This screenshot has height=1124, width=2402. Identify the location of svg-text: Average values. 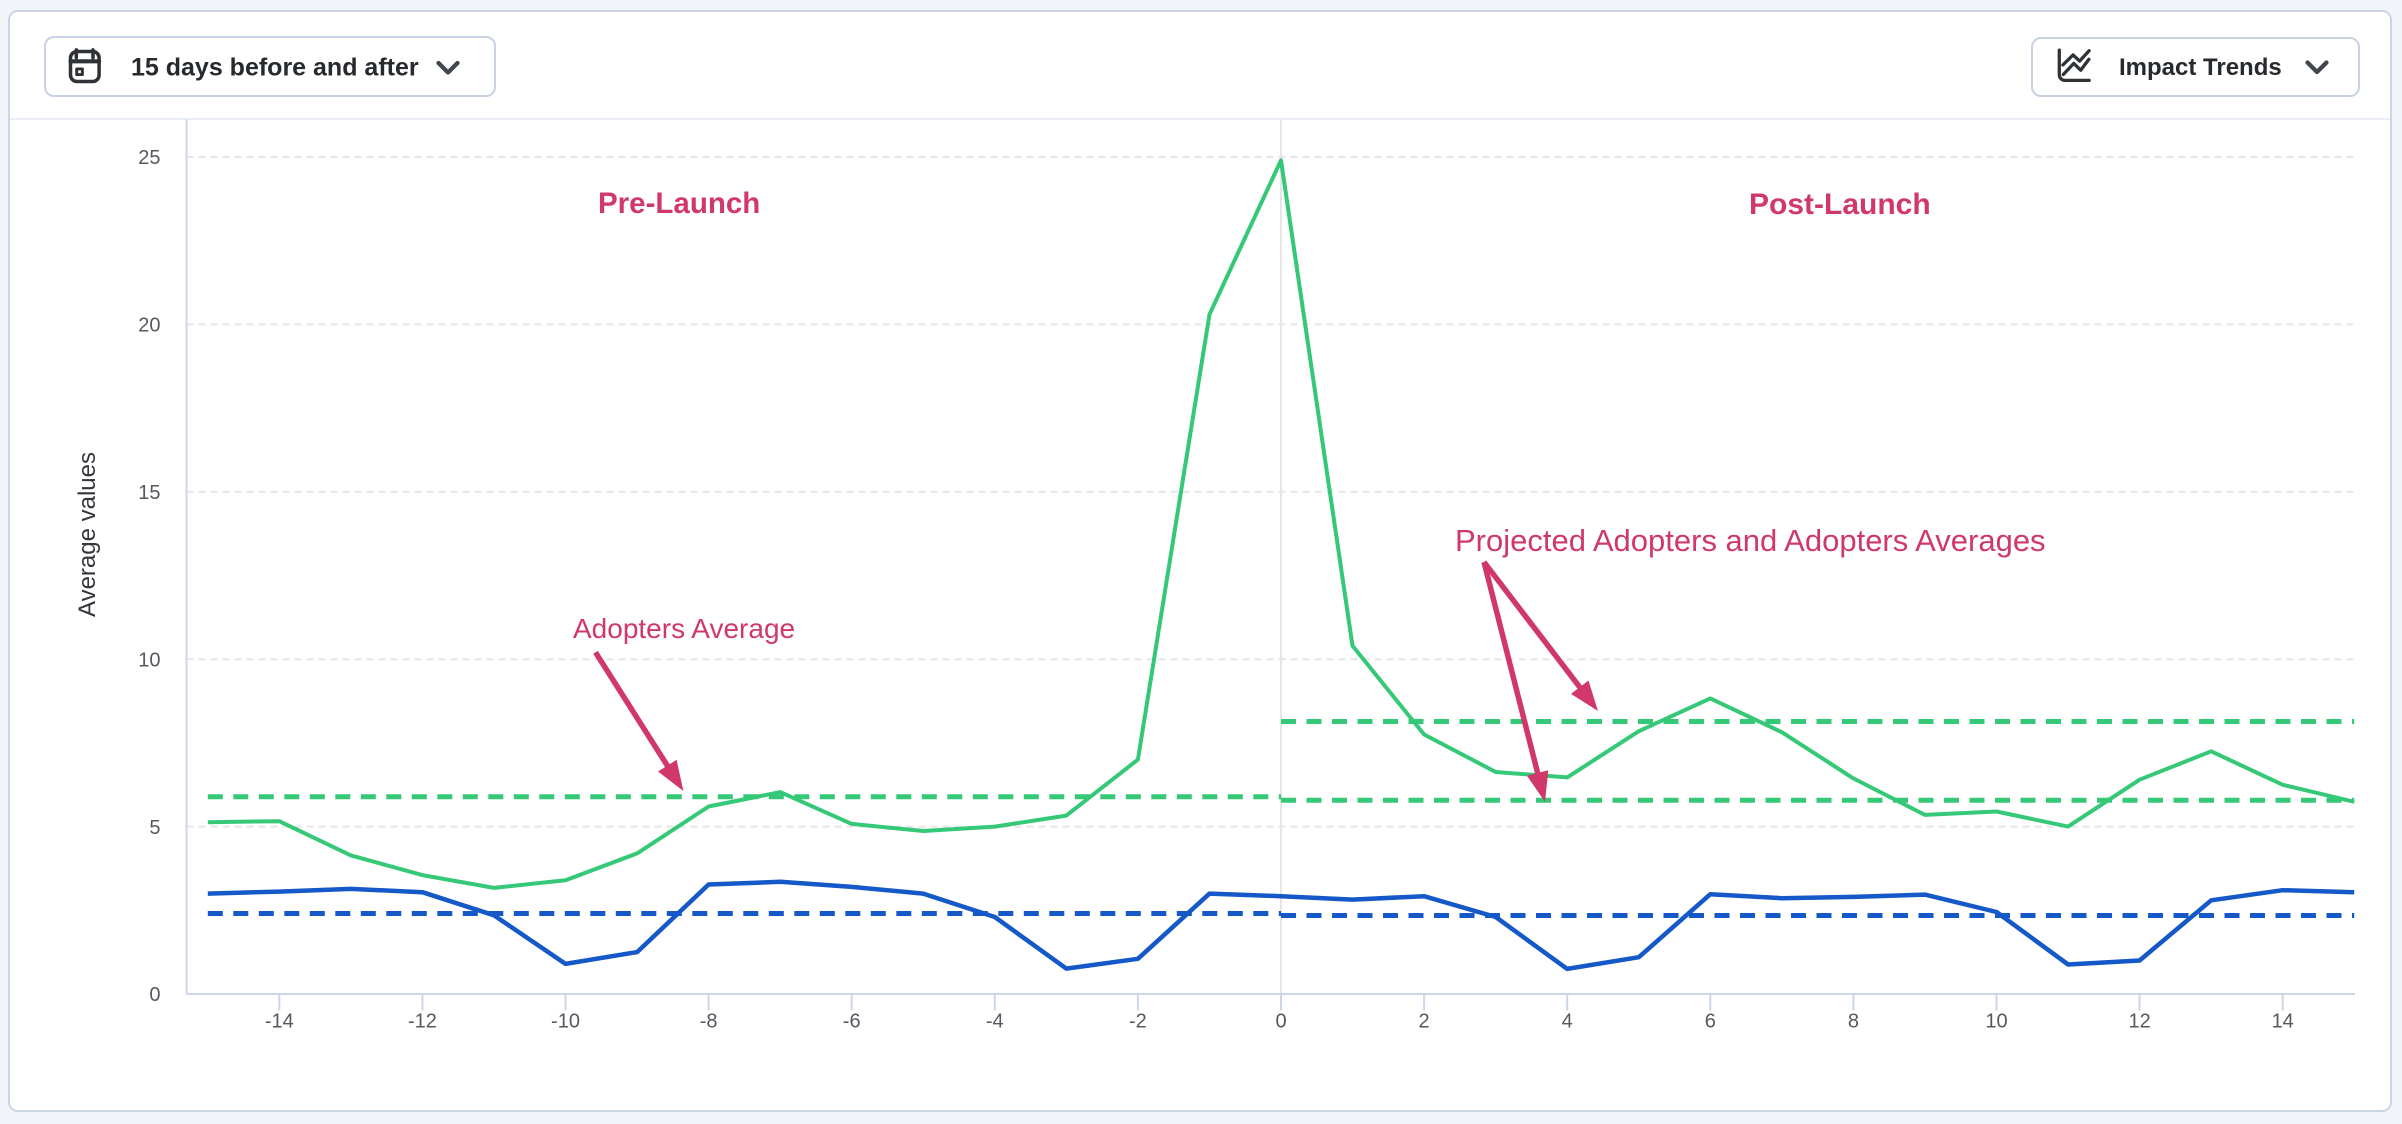
(87, 534).